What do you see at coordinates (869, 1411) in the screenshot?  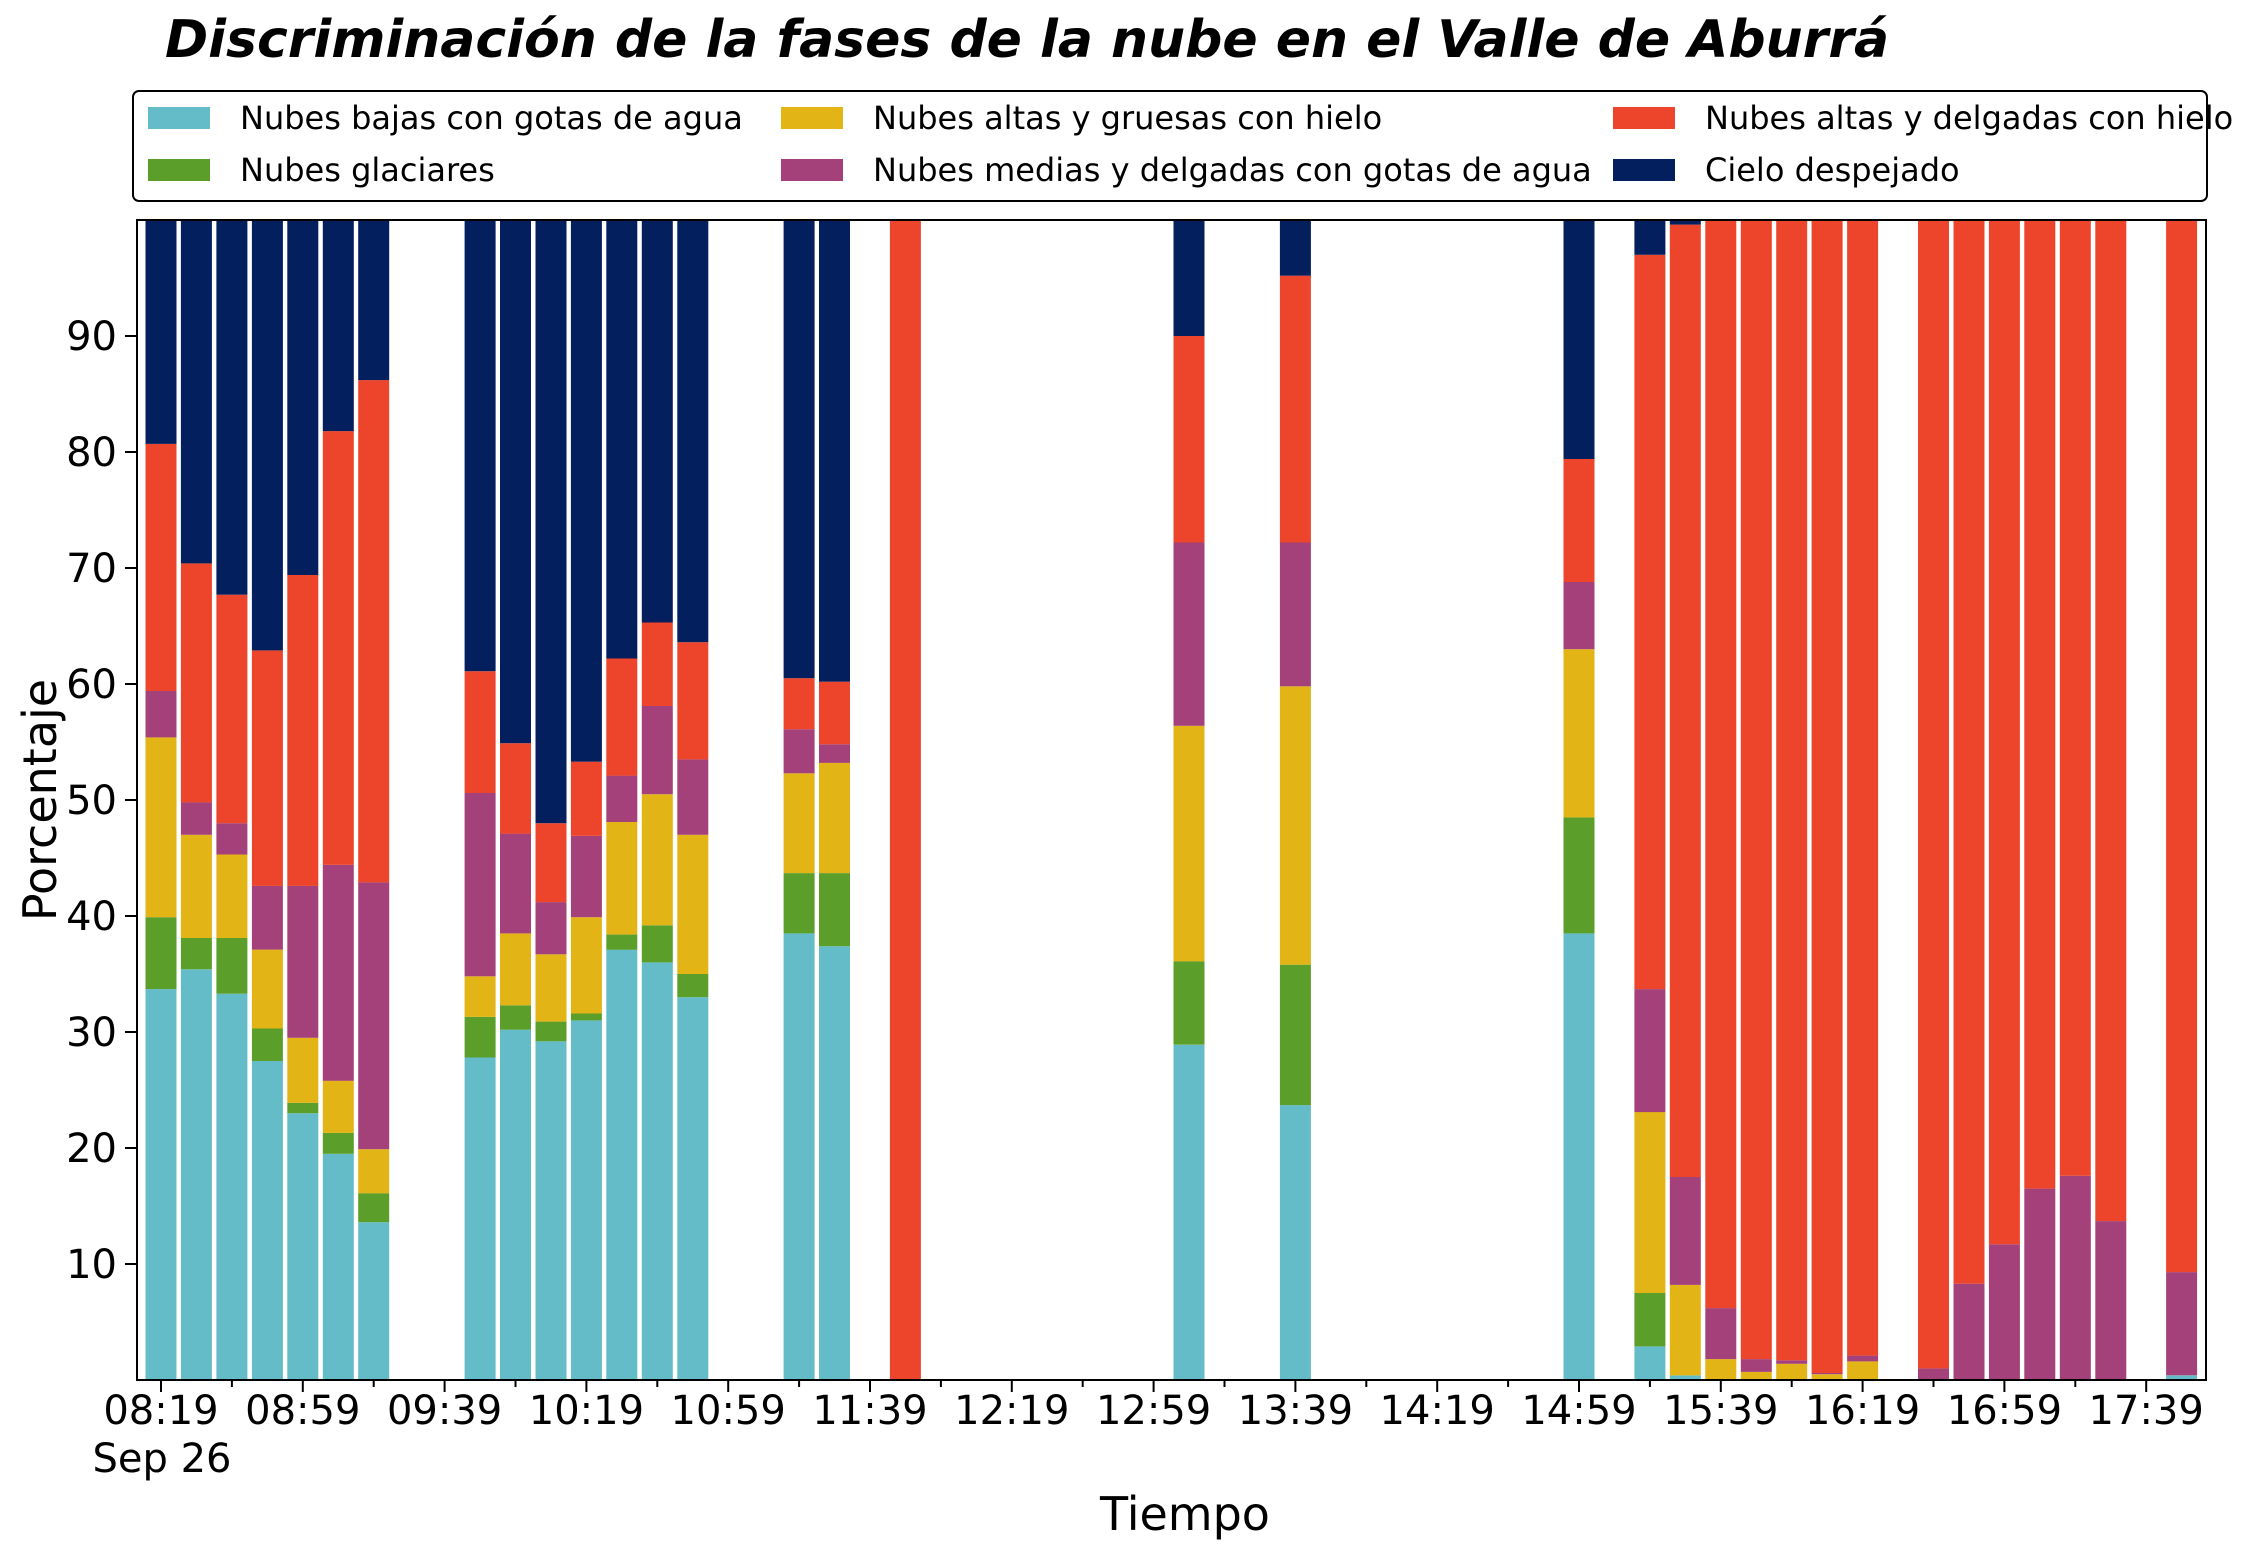 I see `x-tick-label: 11:39` at bounding box center [869, 1411].